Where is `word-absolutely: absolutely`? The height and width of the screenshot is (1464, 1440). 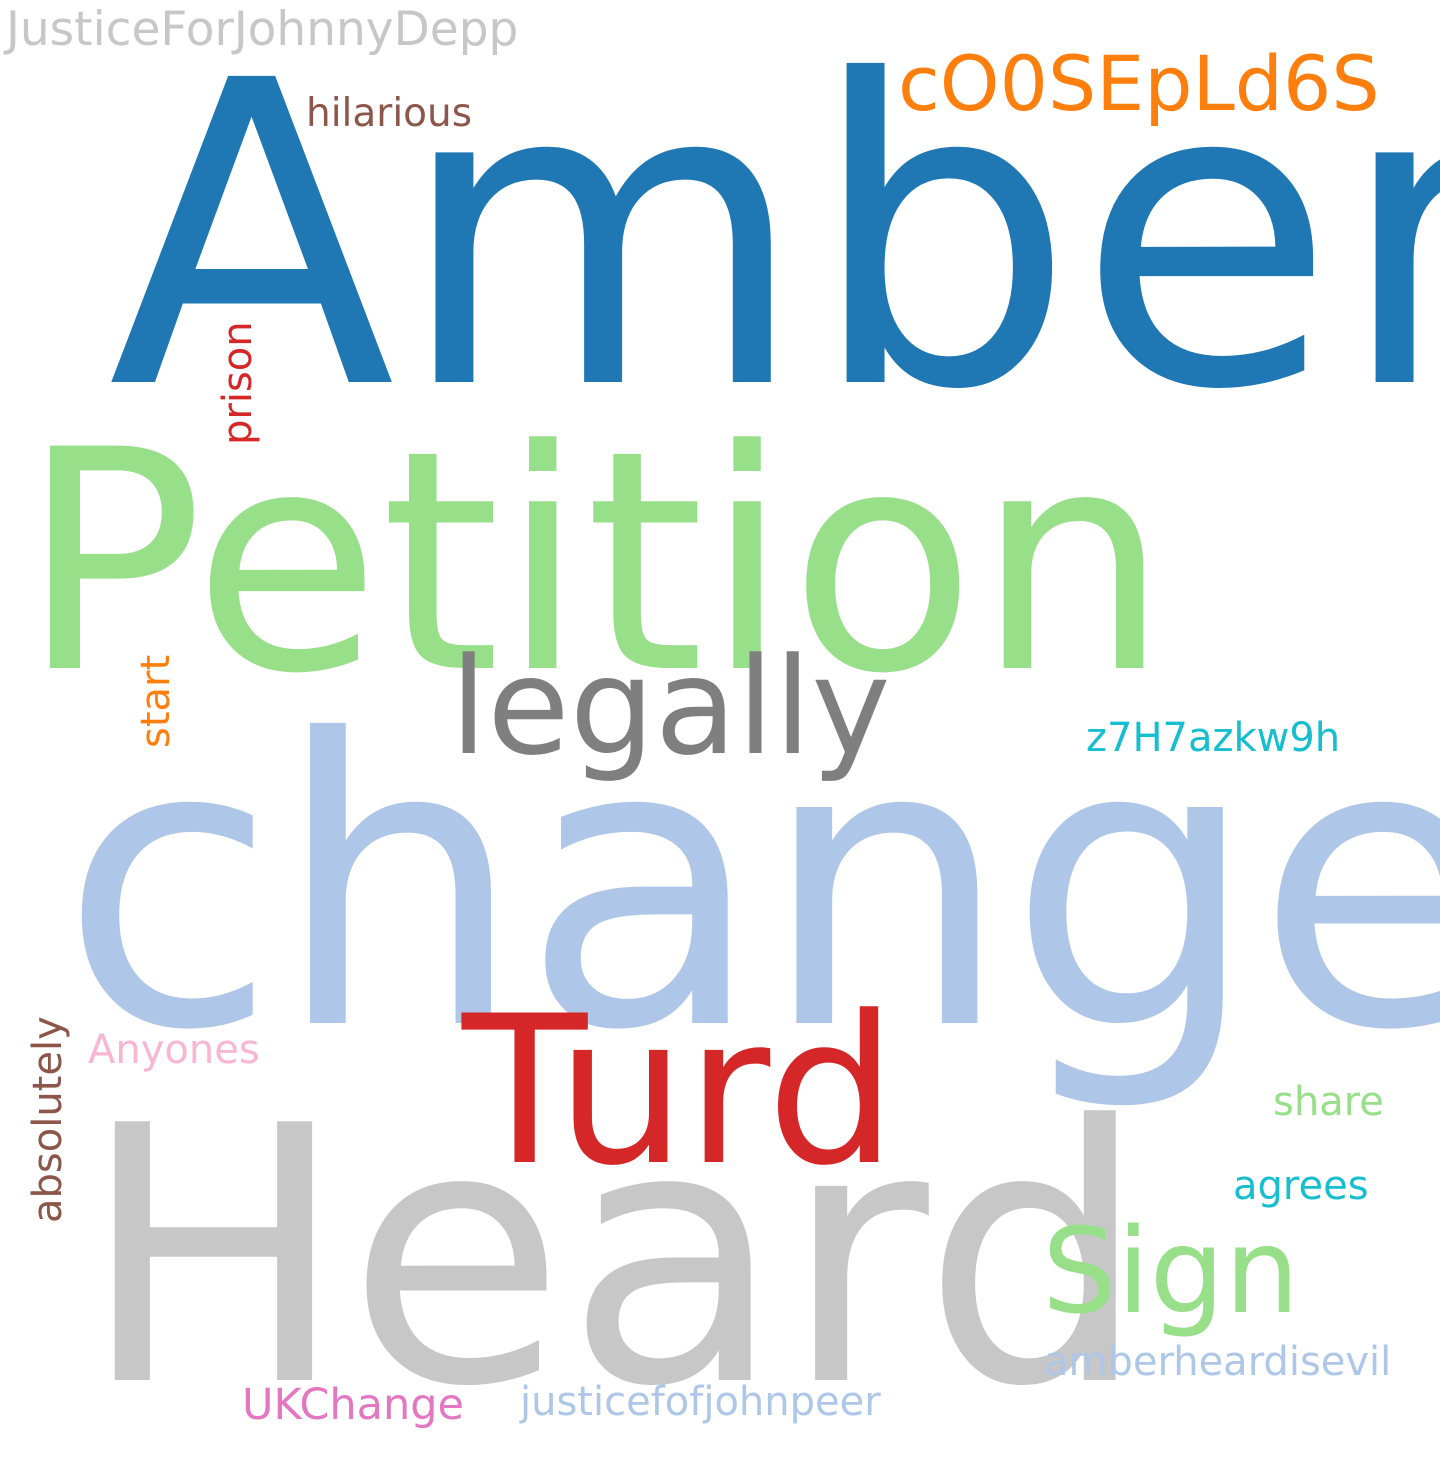 word-absolutely: absolutely is located at coordinates (48, 1119).